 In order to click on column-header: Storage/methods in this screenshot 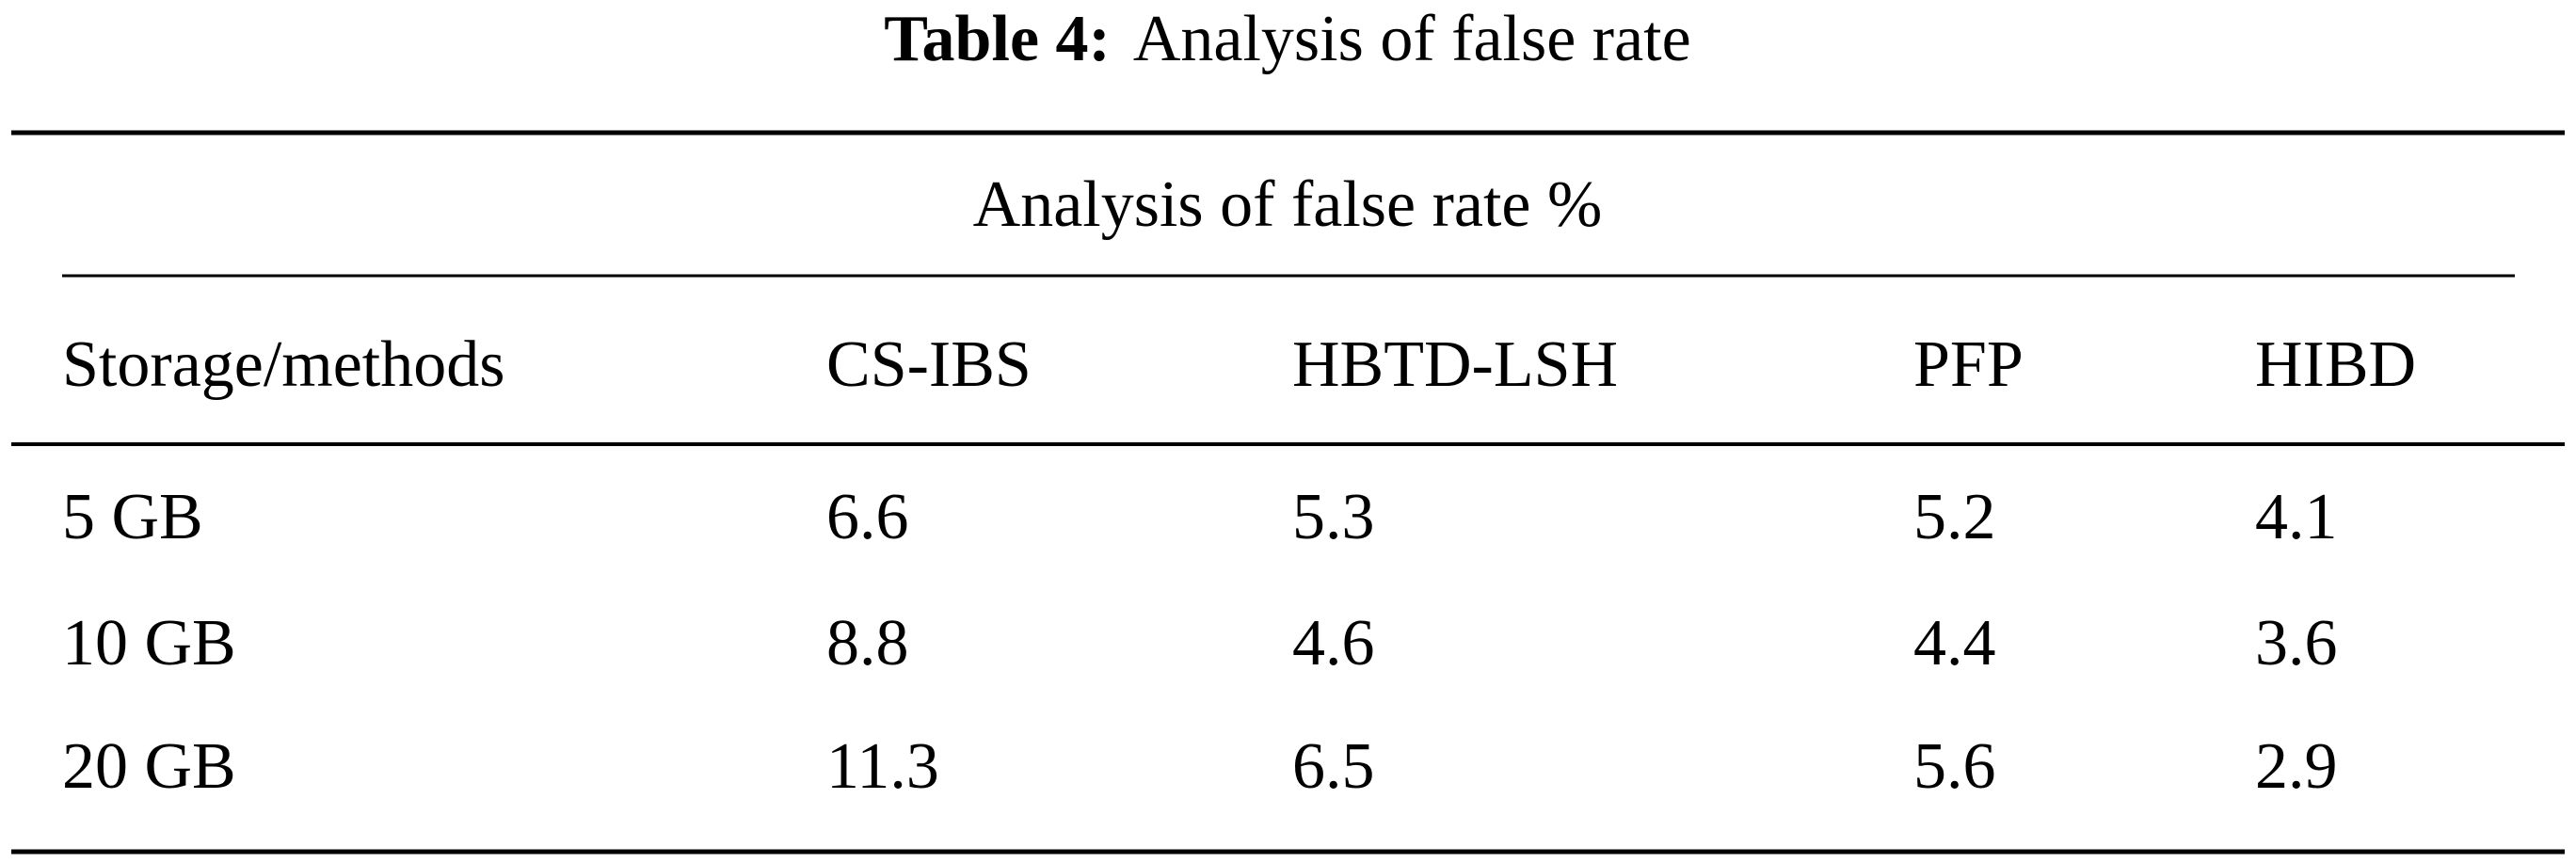, I will do `click(283, 364)`.